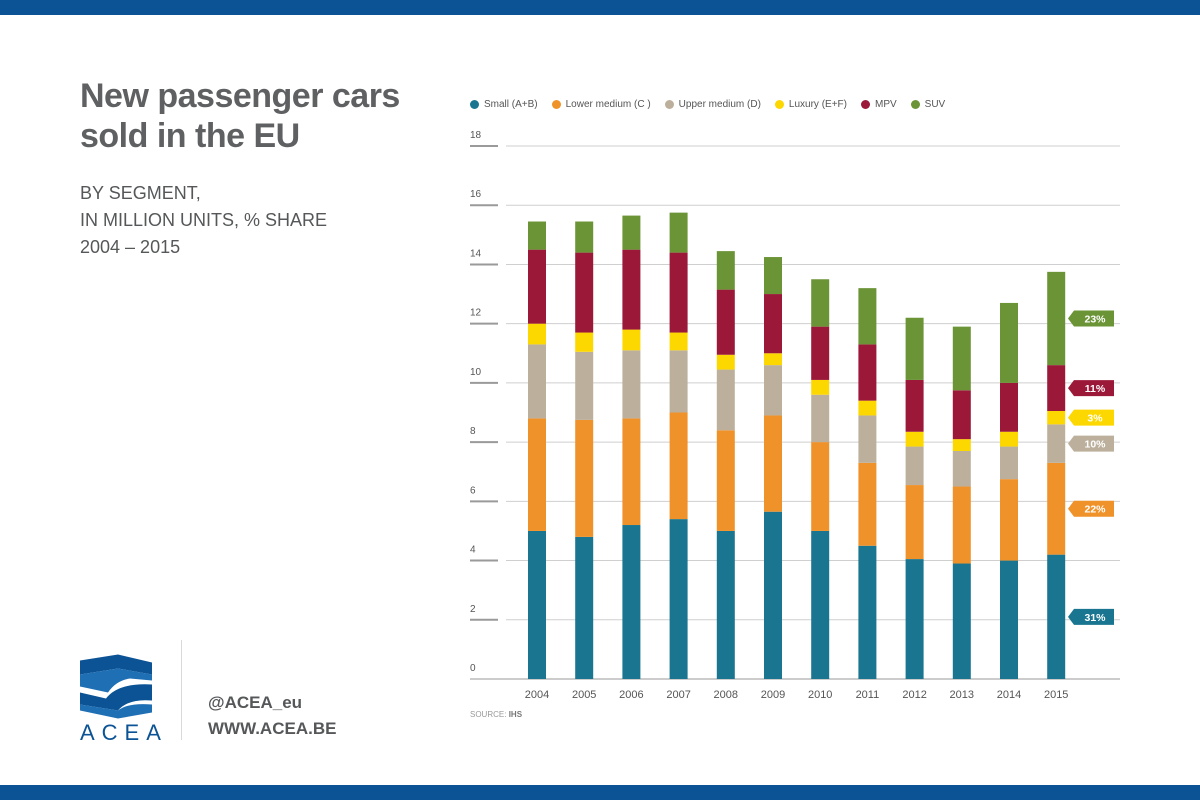  Describe the element at coordinates (820, 303) in the screenshot. I see `bar-suv-2010` at that location.